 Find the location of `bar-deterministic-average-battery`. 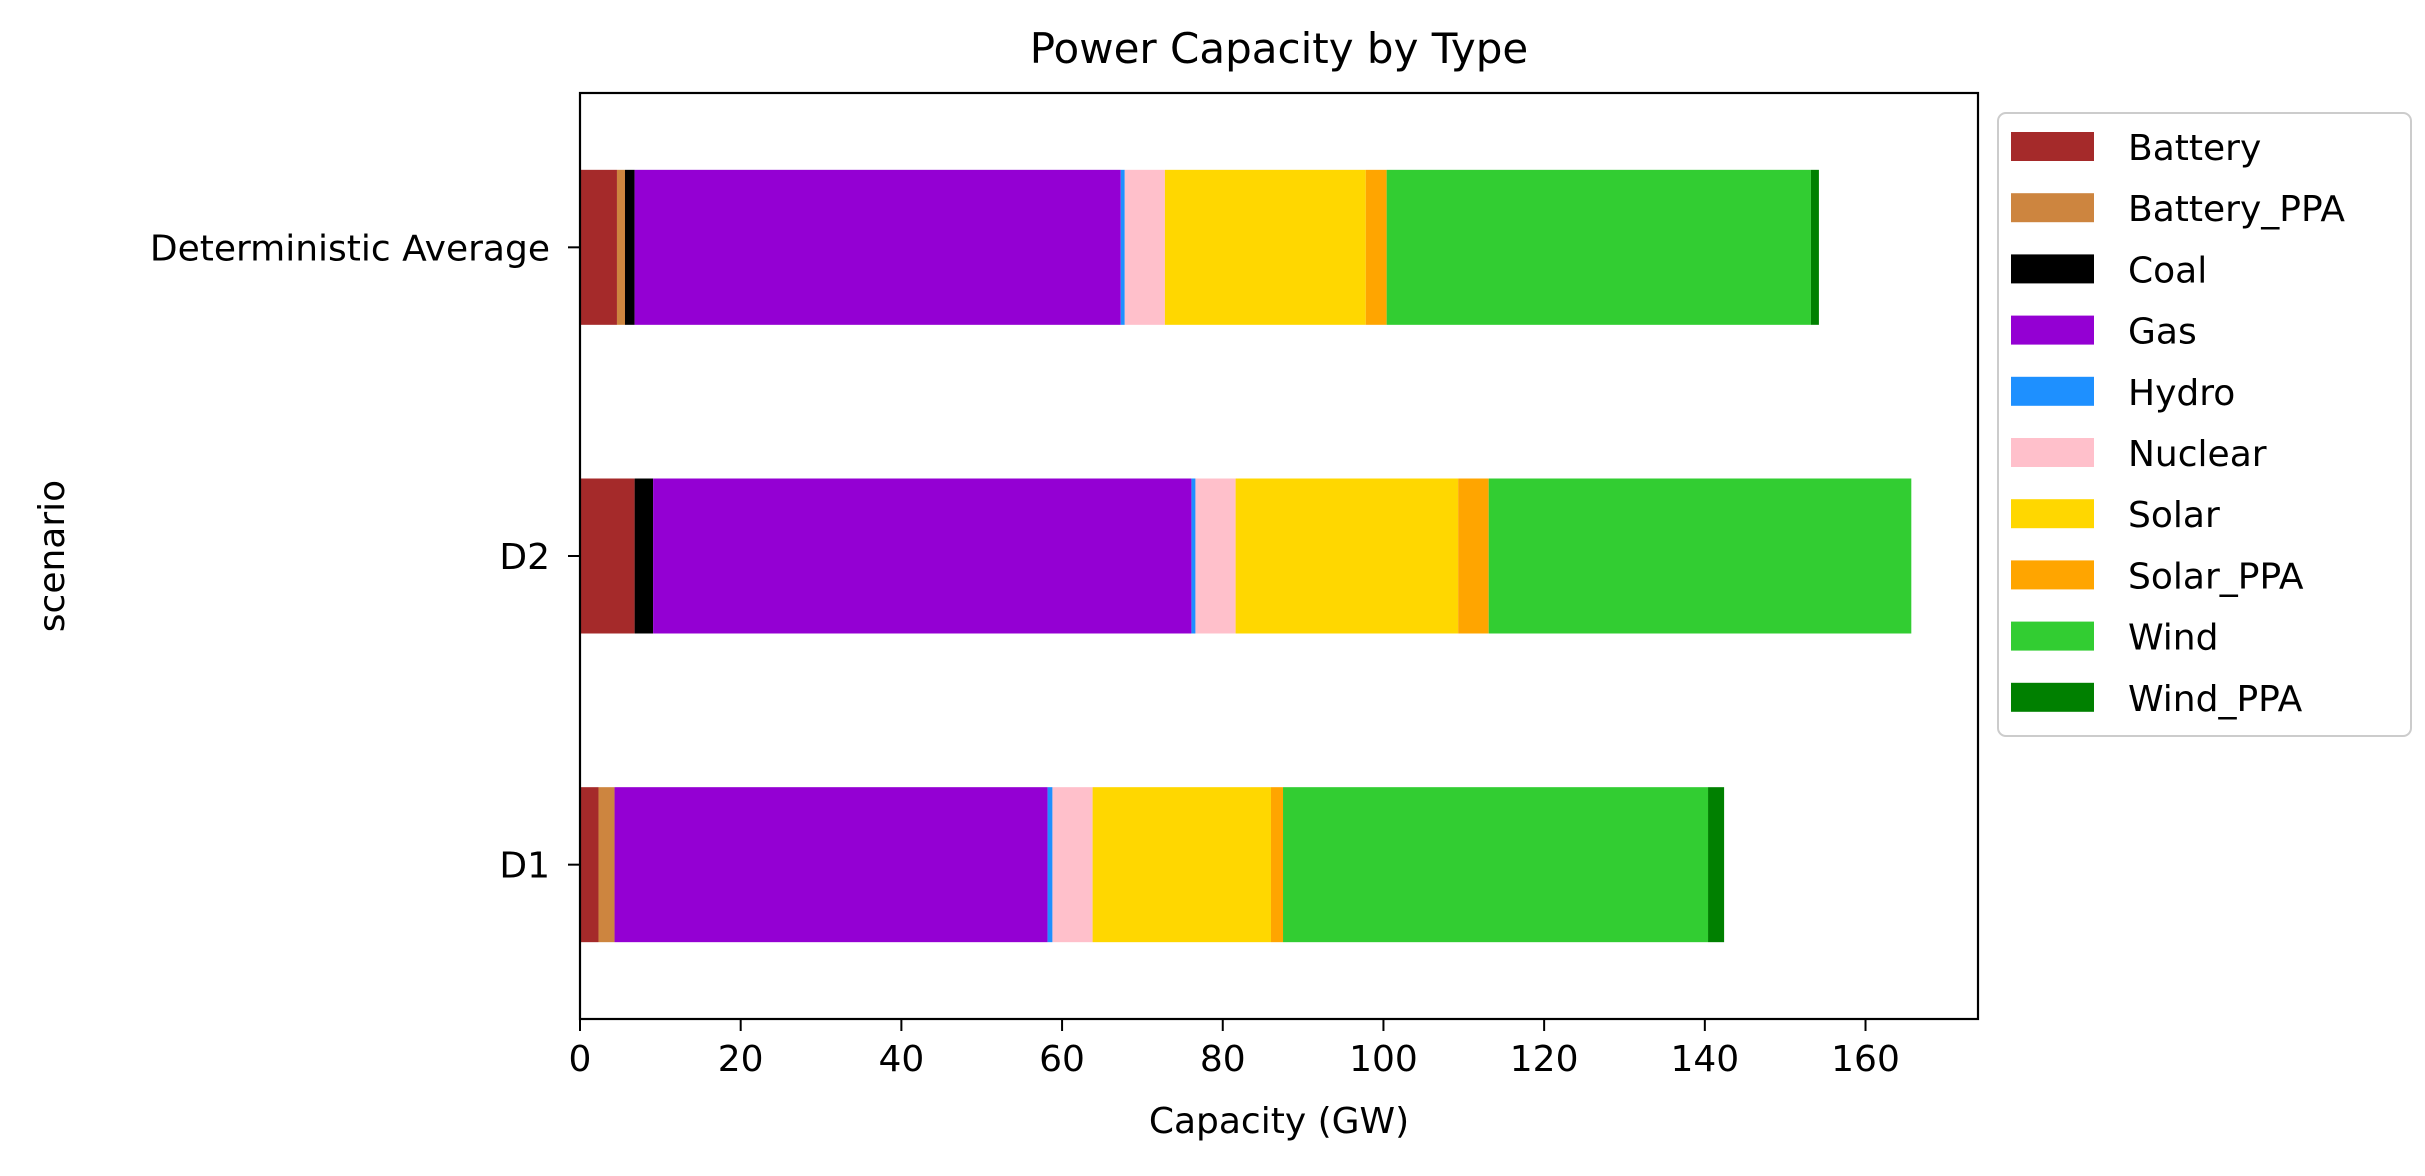

bar-deterministic-average-battery is located at coordinates (598, 247).